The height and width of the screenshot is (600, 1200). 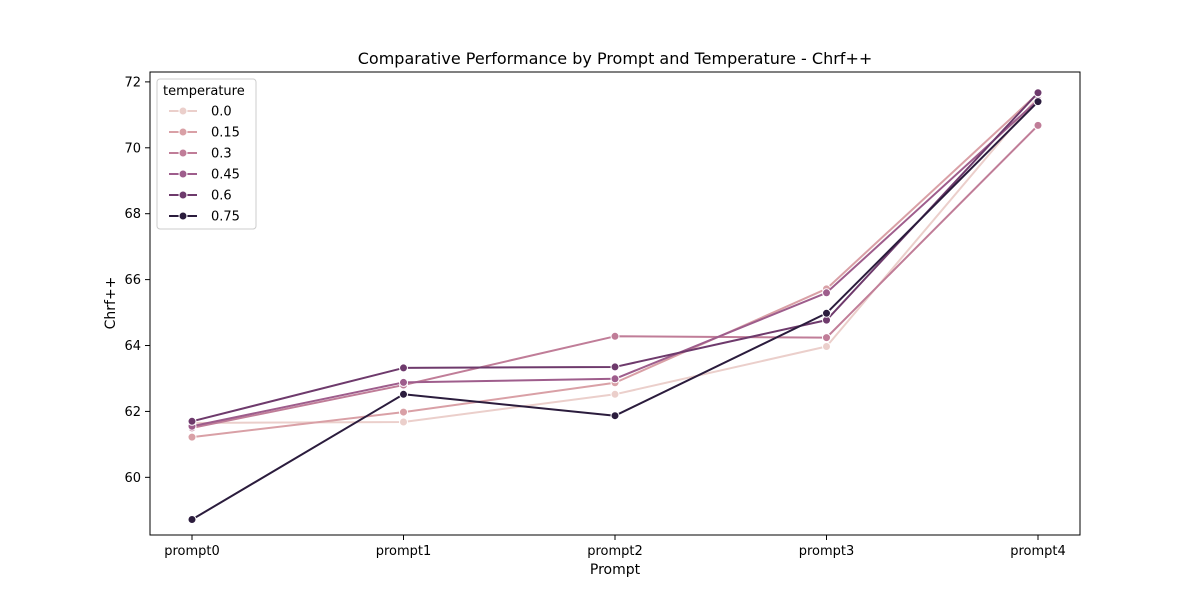 I want to click on x-axis: prompt0 prompt1 prompt2 prompt3 prompt4, so click(x=615, y=547).